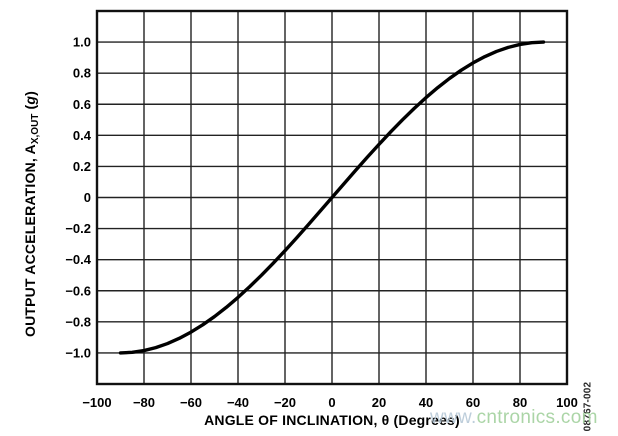 The width and height of the screenshot is (618, 436). What do you see at coordinates (331, 402) in the screenshot?
I see `x-tick-label: 0` at bounding box center [331, 402].